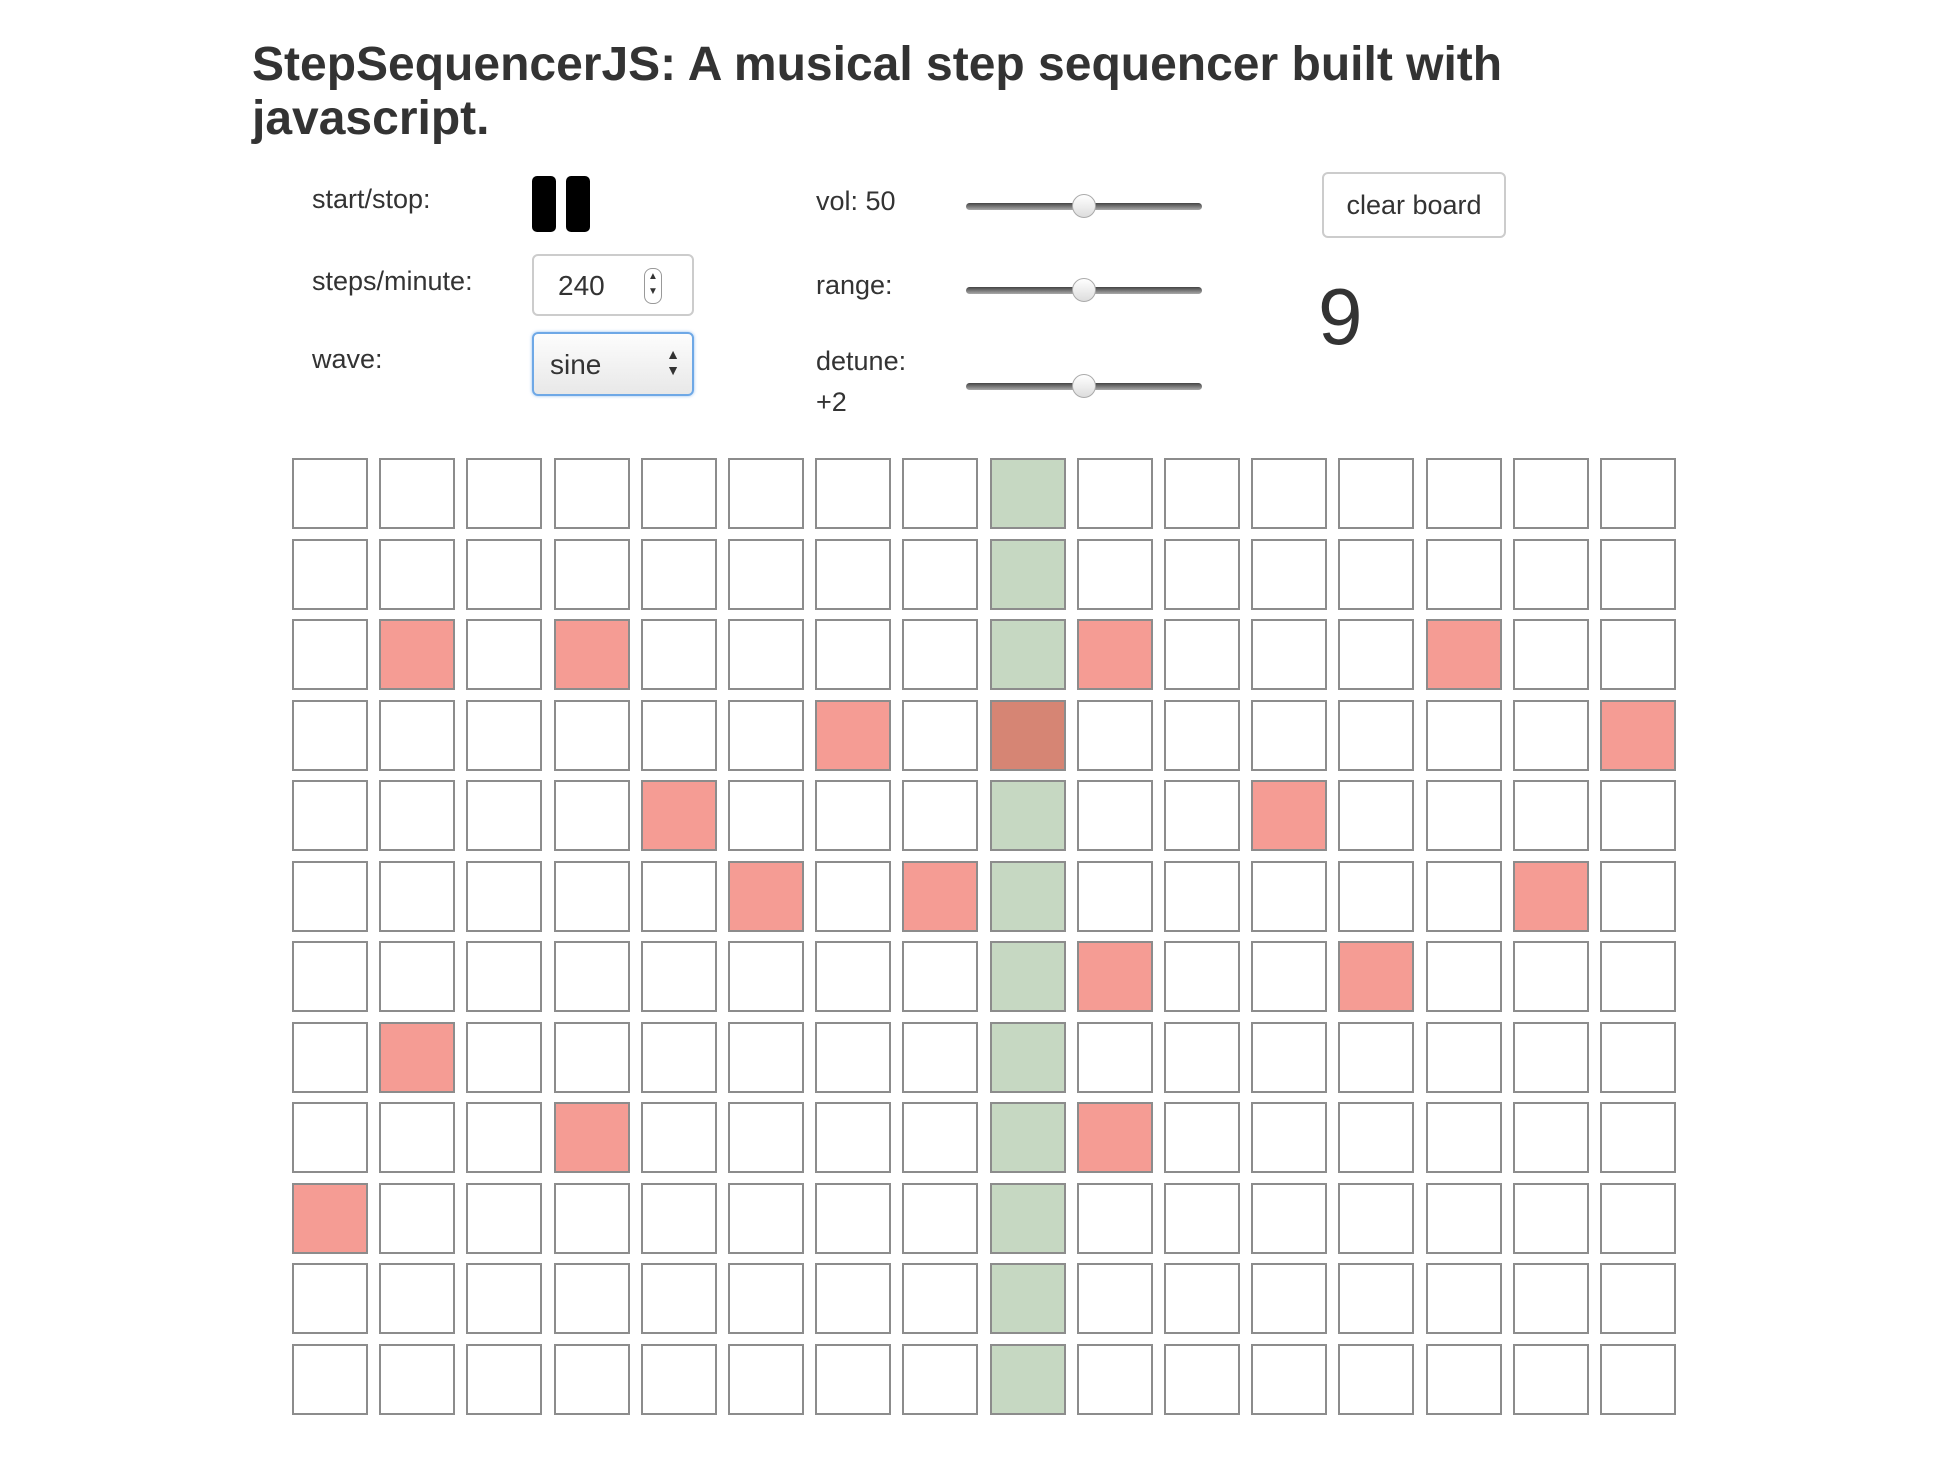 This screenshot has height=1474, width=1944. I want to click on detune-slider-thumb, so click(1084, 386).